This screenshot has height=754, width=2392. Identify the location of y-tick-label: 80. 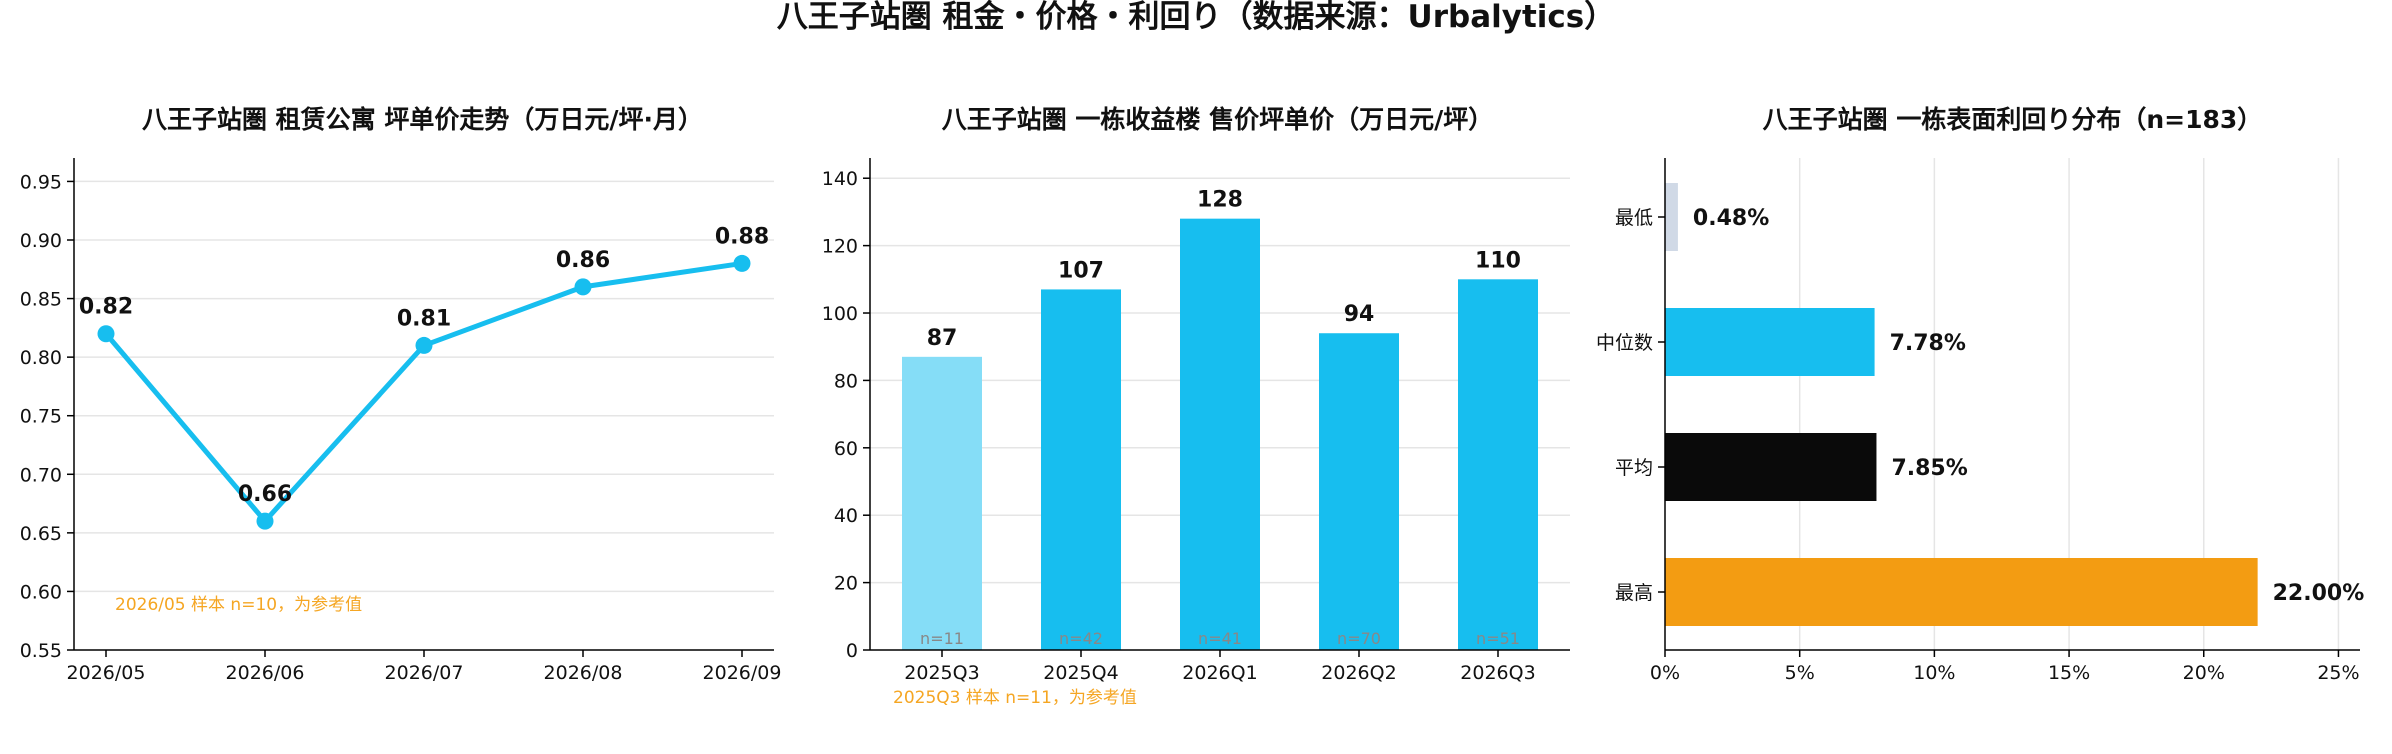
(846, 381).